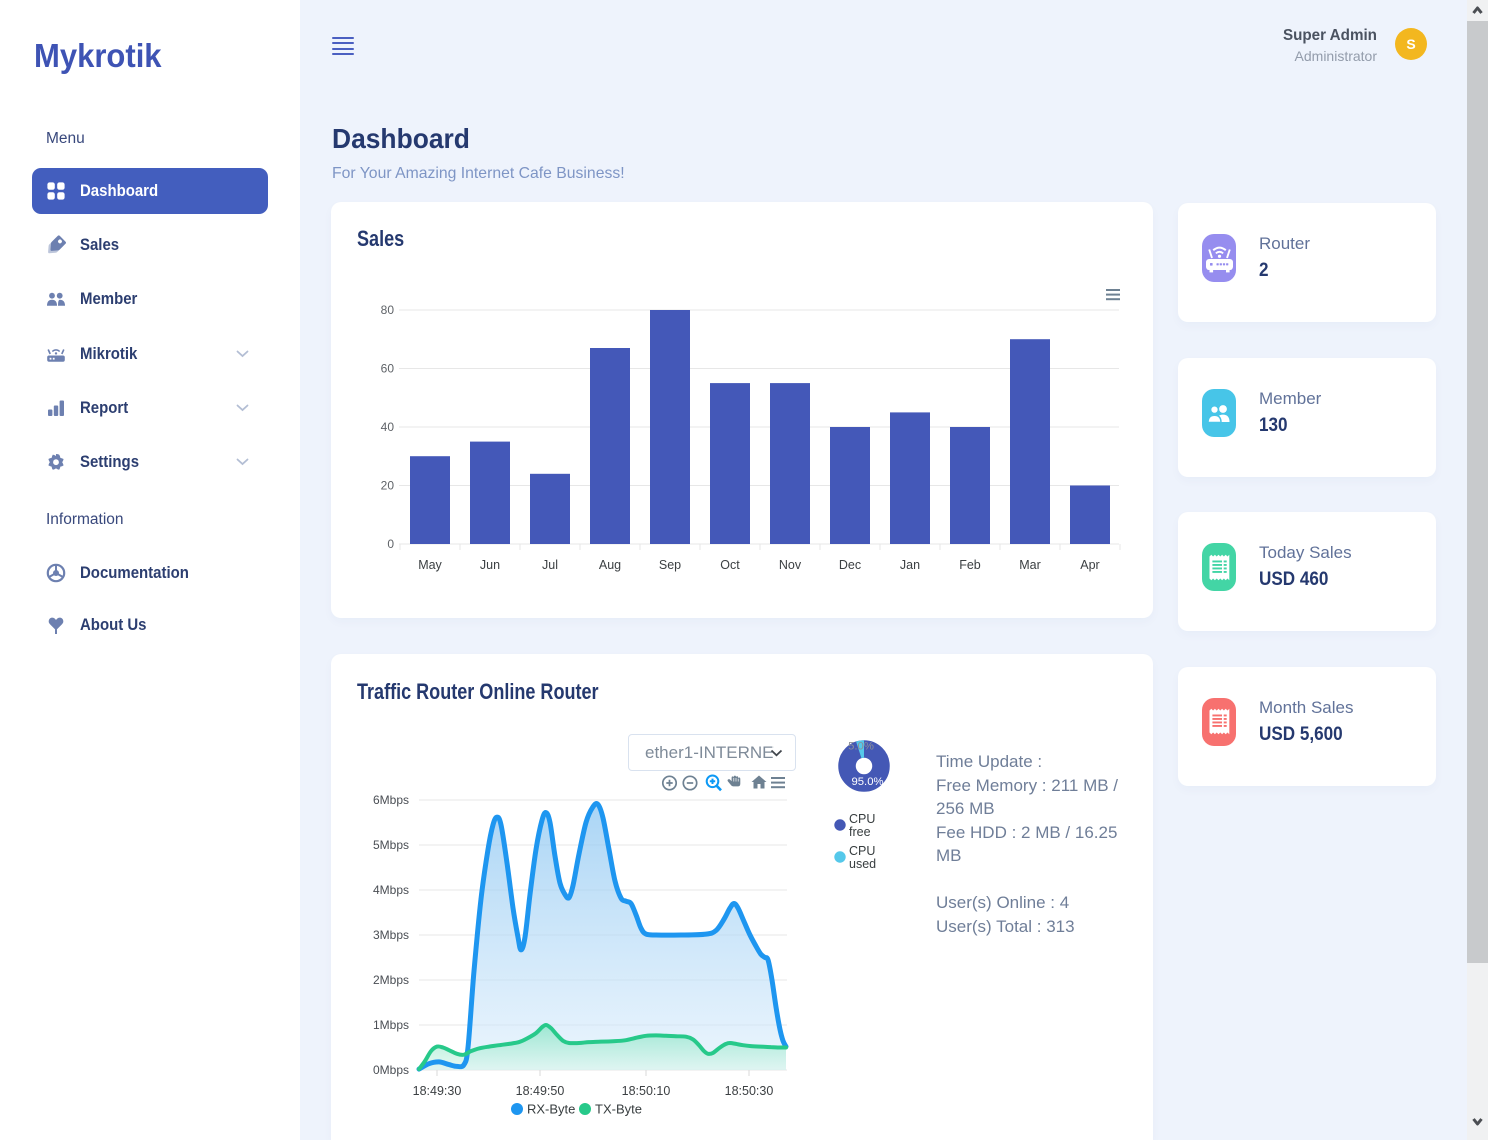 Image resolution: width=1492 pixels, height=1140 pixels. Describe the element at coordinates (391, 1025) in the screenshot. I see `svg-text: 1Mbps` at that location.